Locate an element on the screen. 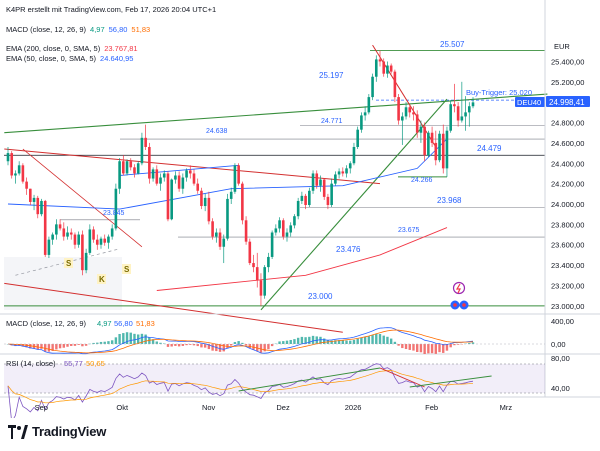 The image size is (600, 451). legend-ema50: EMA (50, close, 0, SMA, 5) 24.640,95 is located at coordinates (71, 58).